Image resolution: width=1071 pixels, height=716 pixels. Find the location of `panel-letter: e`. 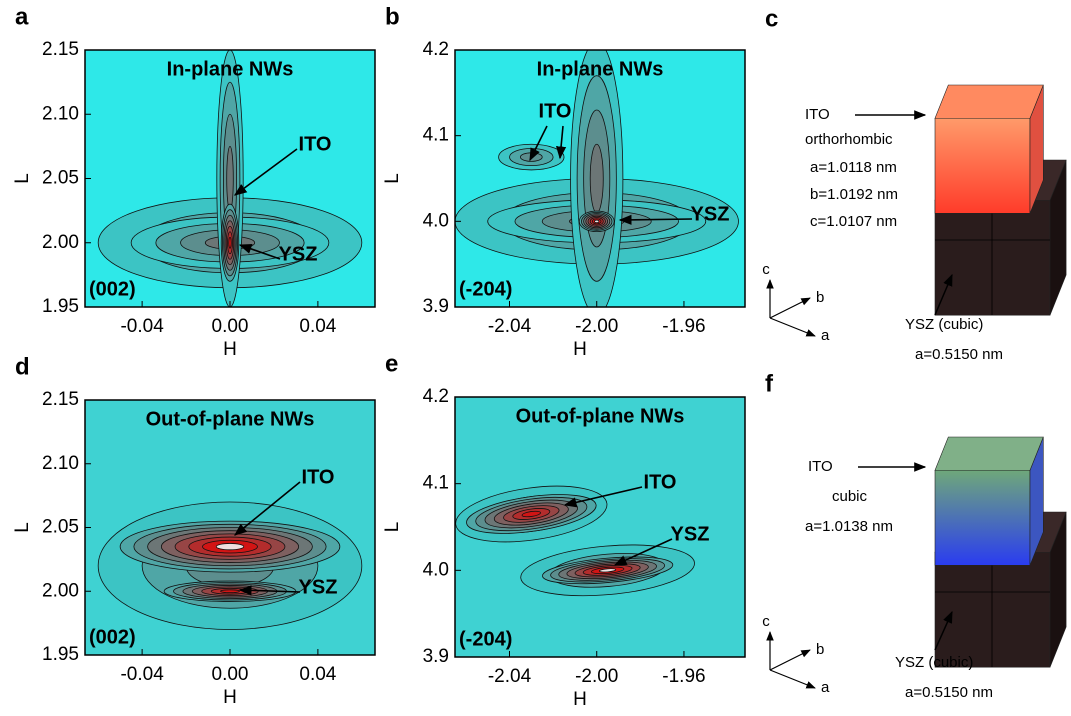

panel-letter: e is located at coordinates (391, 363).